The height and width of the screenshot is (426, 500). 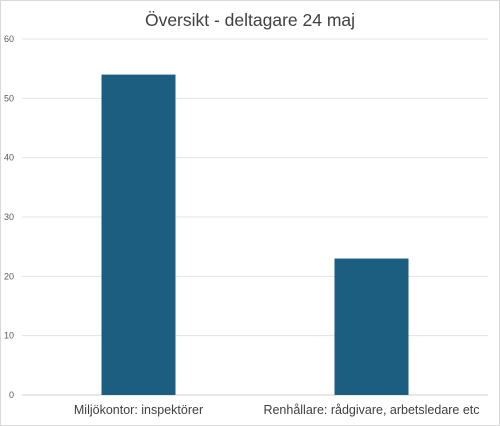 What do you see at coordinates (138, 410) in the screenshot?
I see `x-category-label: Miljökontor: inspektörer` at bounding box center [138, 410].